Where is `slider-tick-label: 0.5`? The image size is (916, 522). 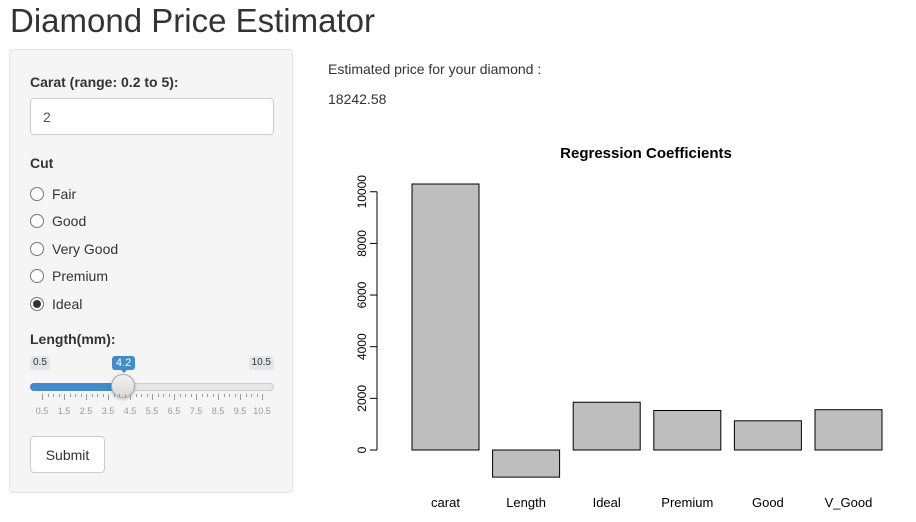
slider-tick-label: 0.5 is located at coordinates (42, 411).